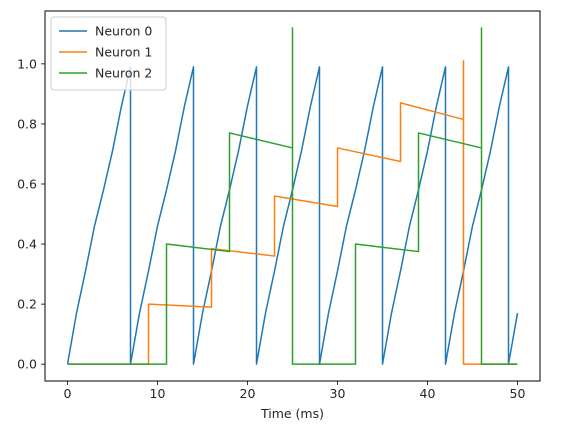  I want to click on legend: Neuron 0 Neuron 1 Neuron 2, so click(108, 53).